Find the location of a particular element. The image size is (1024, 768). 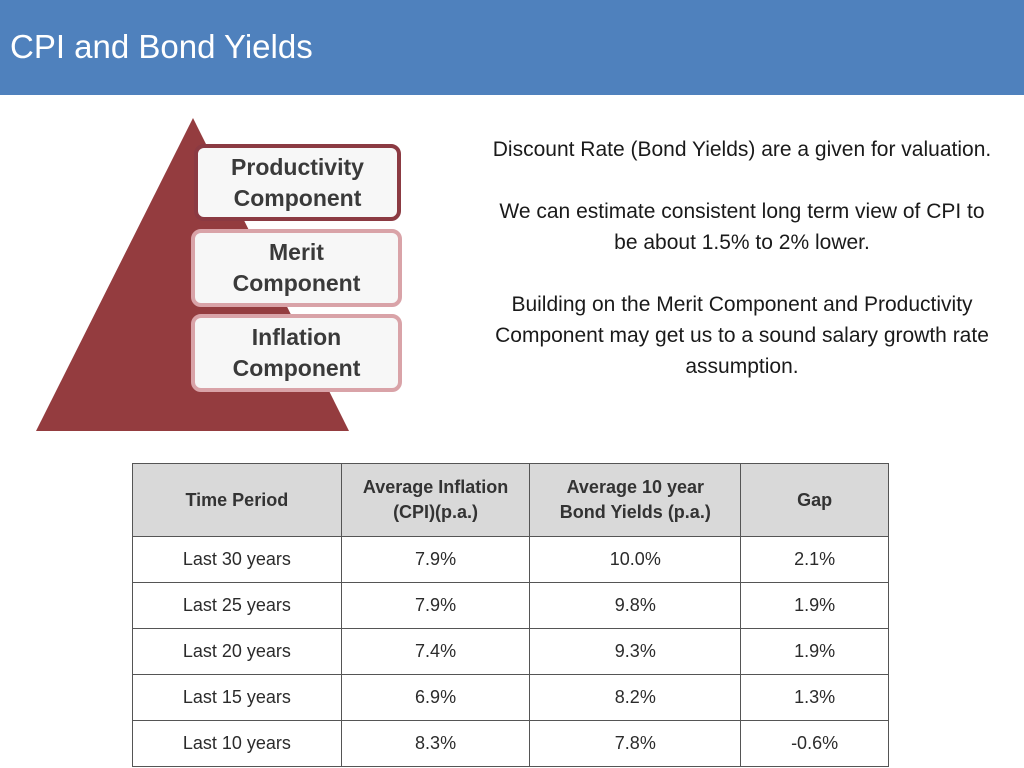

header-average-bond-yields: Average 10 year Bond Yields (p.a.) is located at coordinates (635, 500).